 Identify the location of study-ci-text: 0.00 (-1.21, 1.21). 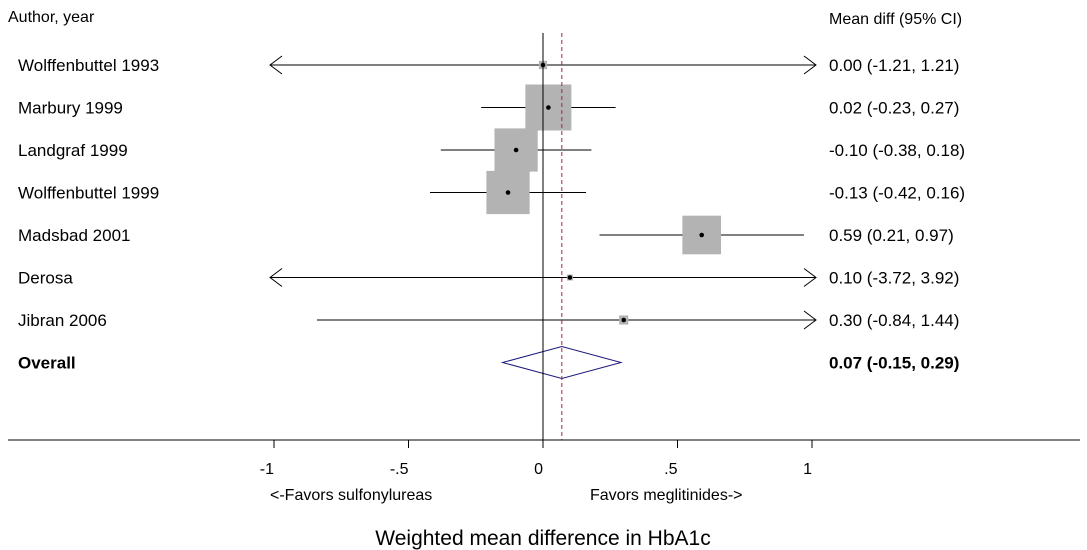
(894, 65).